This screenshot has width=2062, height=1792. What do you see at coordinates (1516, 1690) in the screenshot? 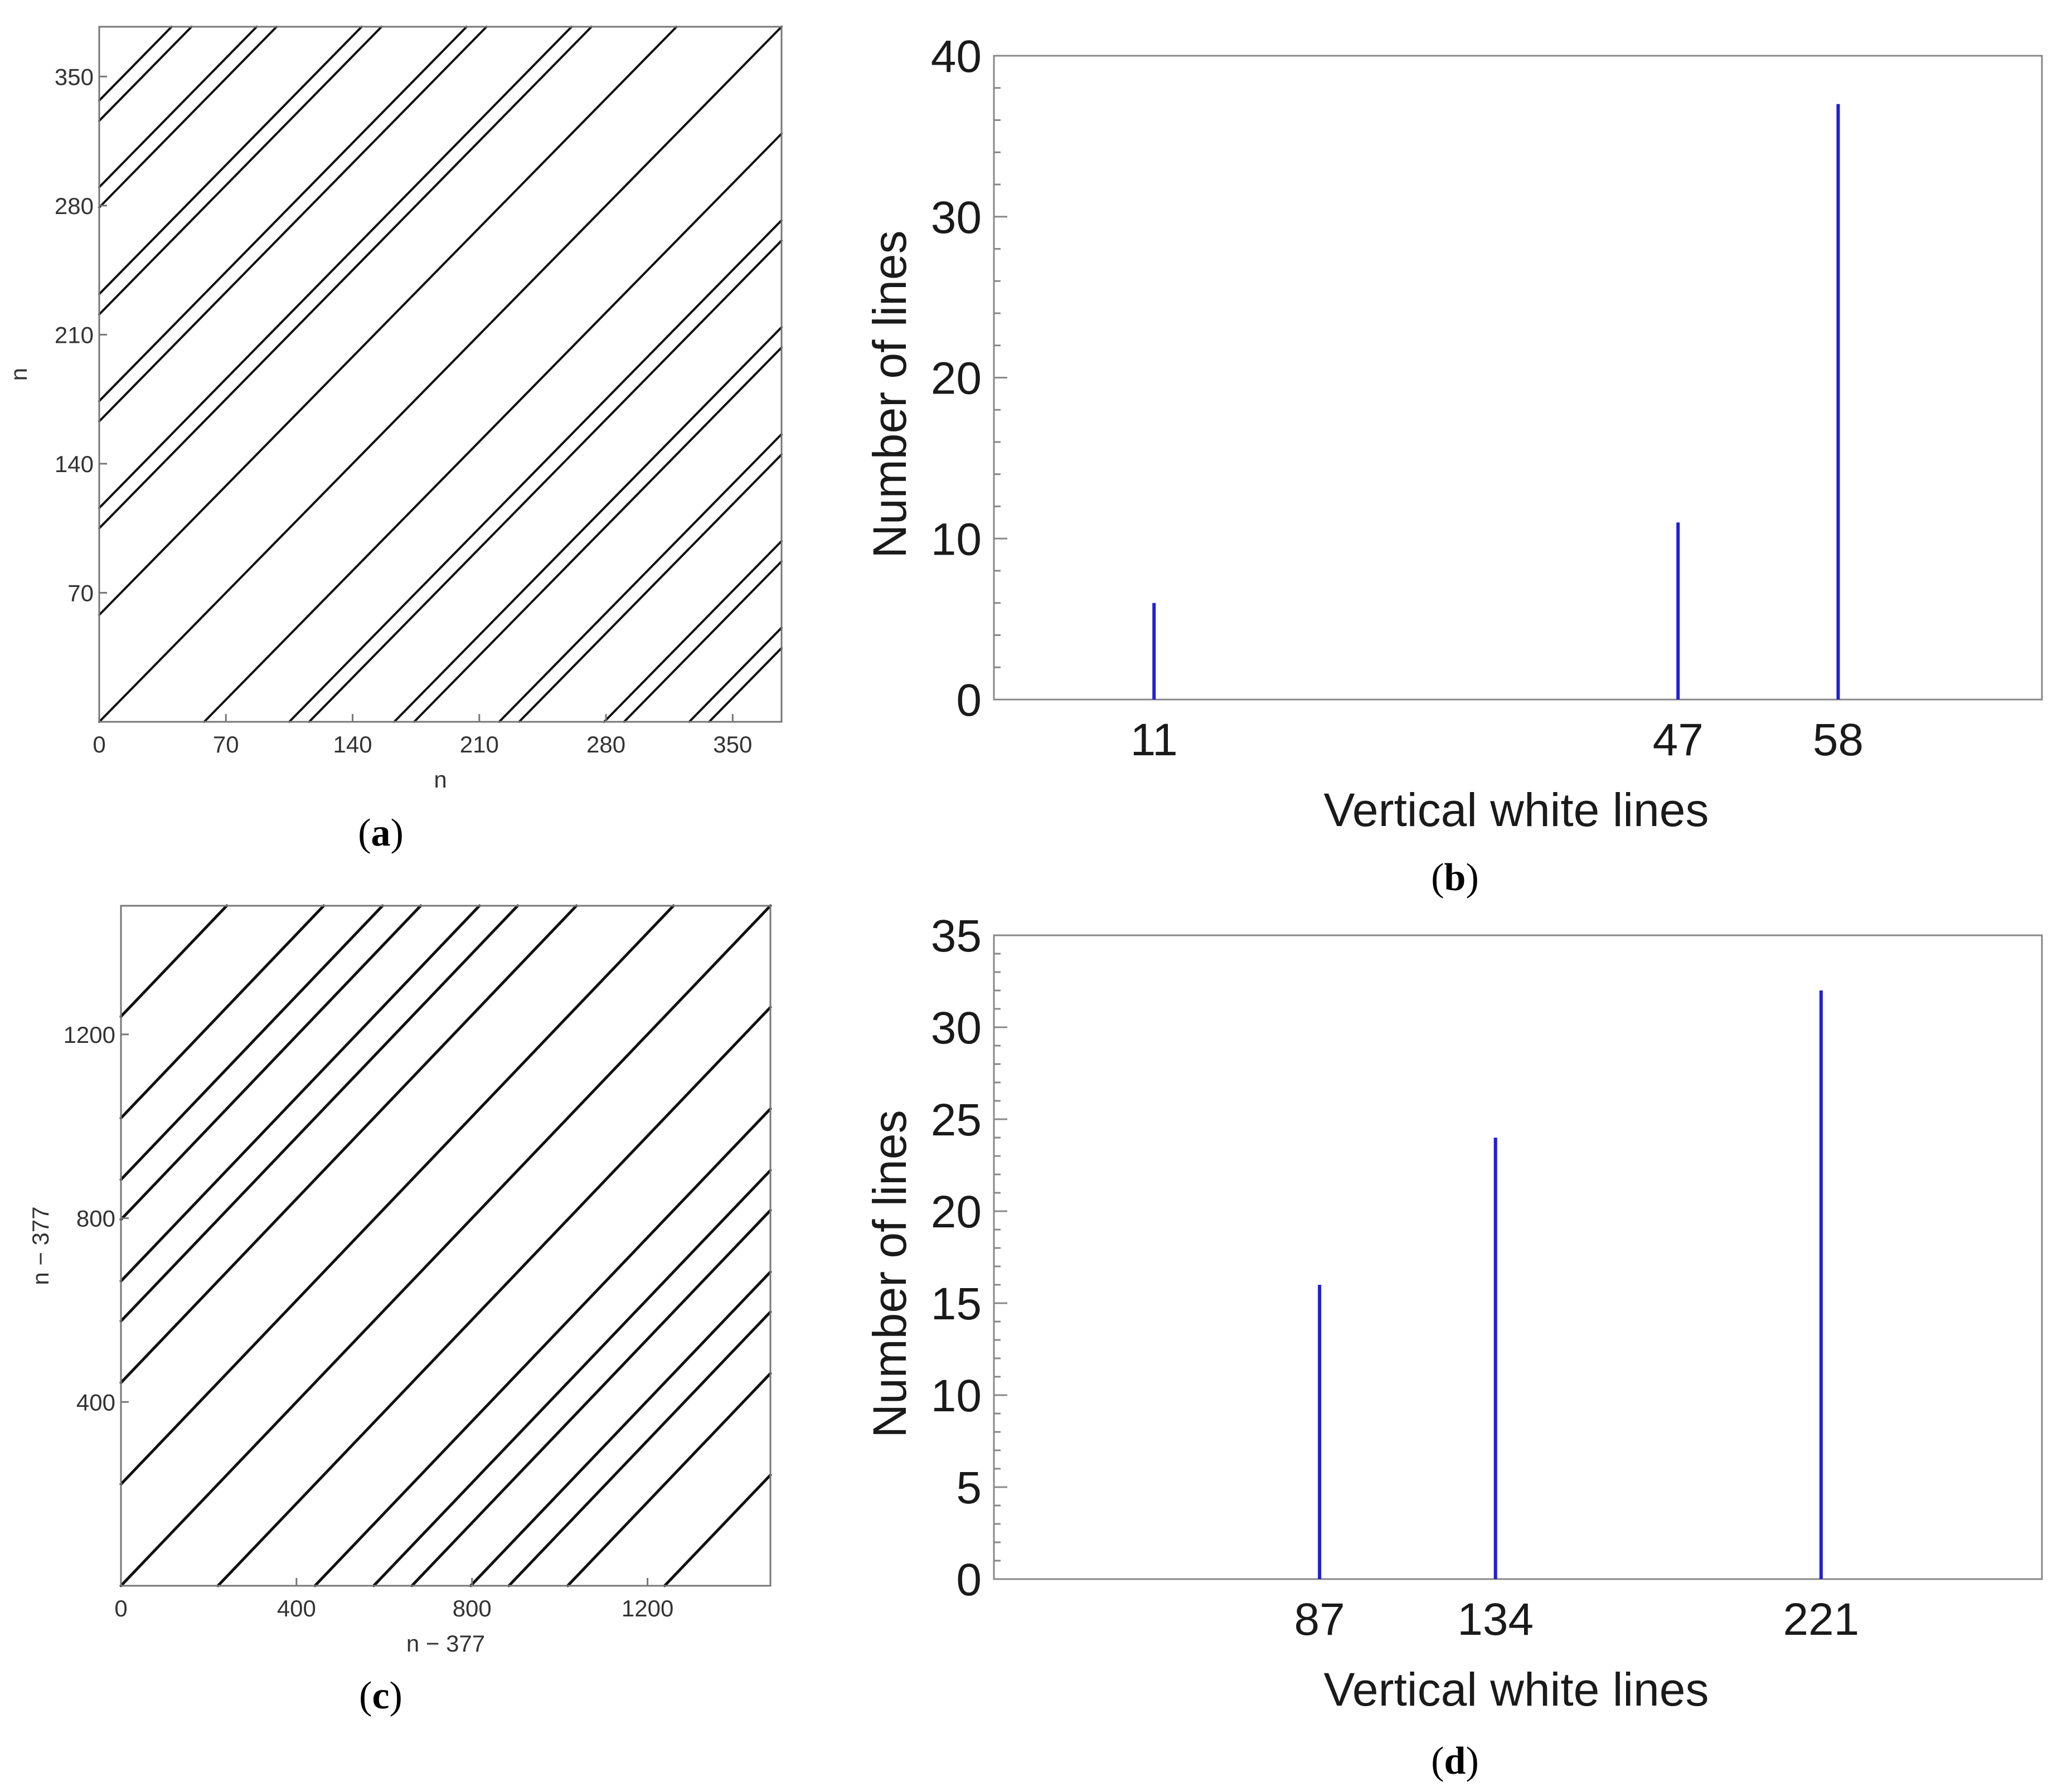
I see `x-axis-title-d: Vertical white lines` at bounding box center [1516, 1690].